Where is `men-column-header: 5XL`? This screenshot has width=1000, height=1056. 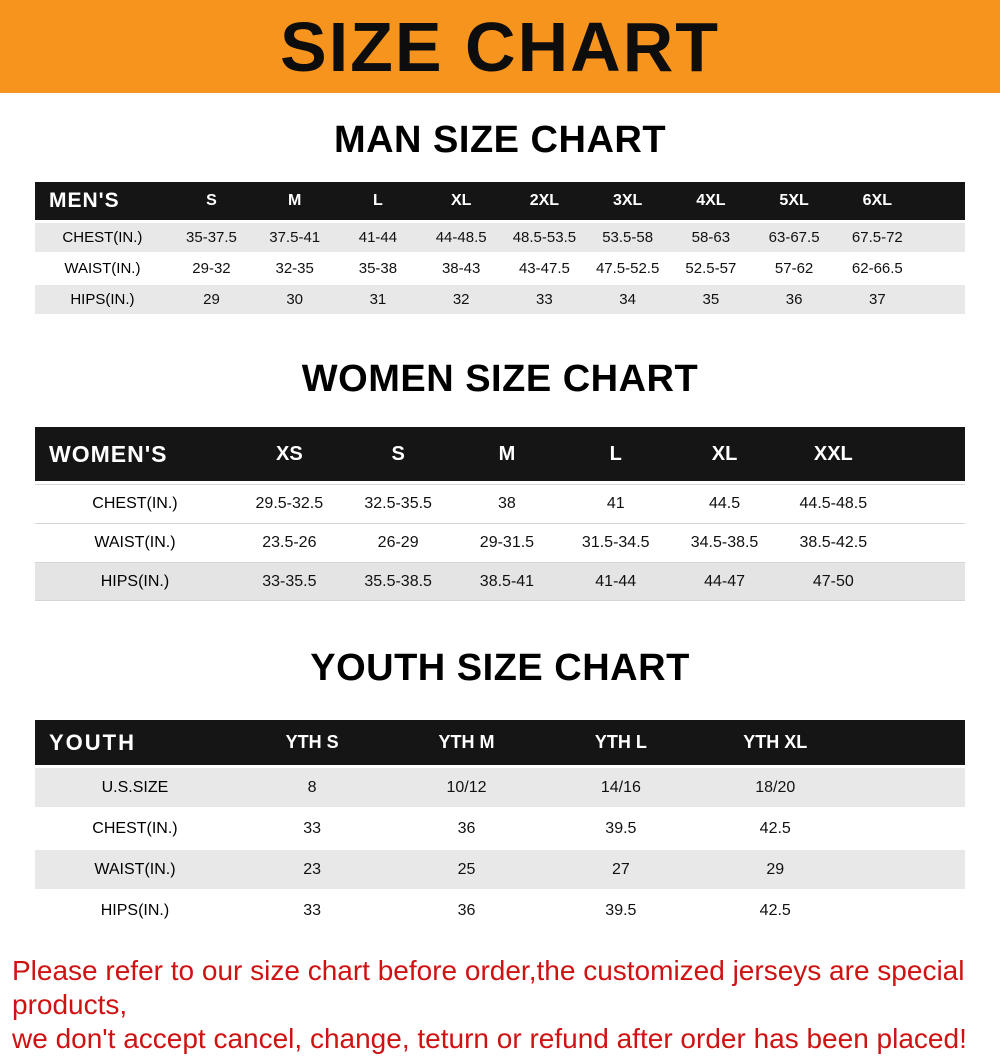
men-column-header: 5XL is located at coordinates (794, 200).